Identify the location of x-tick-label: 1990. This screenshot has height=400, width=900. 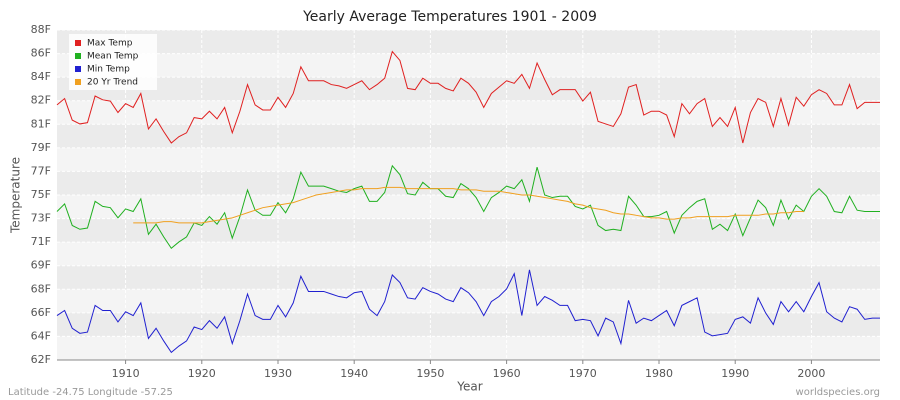
(735, 373).